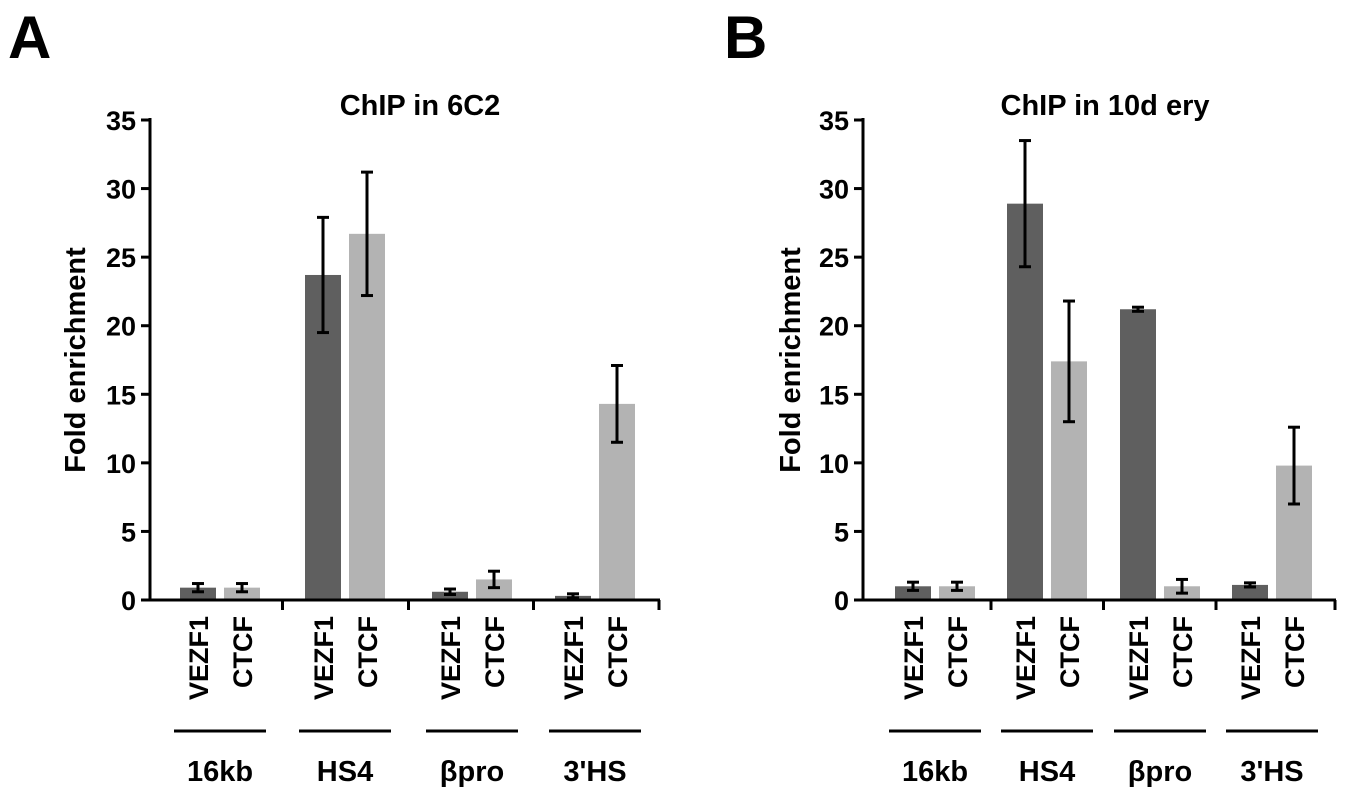 This screenshot has width=1348, height=800. I want to click on panel-letter-b: B, so click(745, 37).